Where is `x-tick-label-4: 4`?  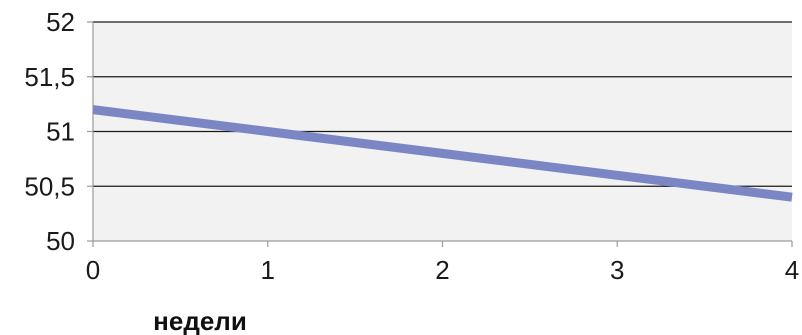 x-tick-label-4: 4 is located at coordinates (792, 270).